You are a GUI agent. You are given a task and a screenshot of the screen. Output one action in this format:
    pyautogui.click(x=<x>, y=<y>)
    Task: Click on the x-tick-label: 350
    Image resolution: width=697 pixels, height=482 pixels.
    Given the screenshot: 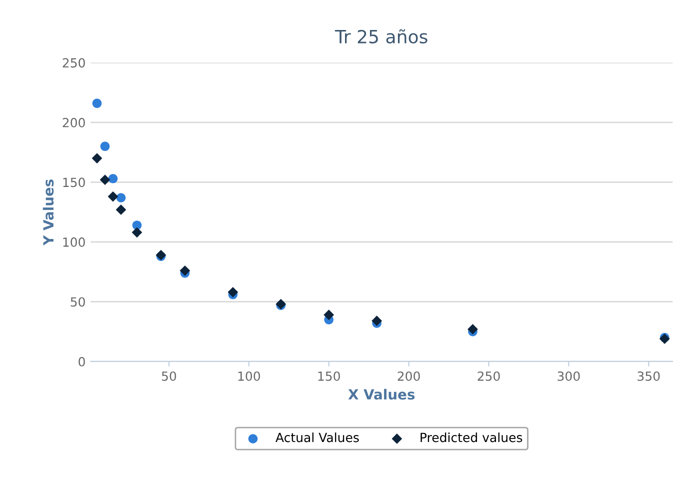 What is the action you would take?
    pyautogui.click(x=649, y=376)
    